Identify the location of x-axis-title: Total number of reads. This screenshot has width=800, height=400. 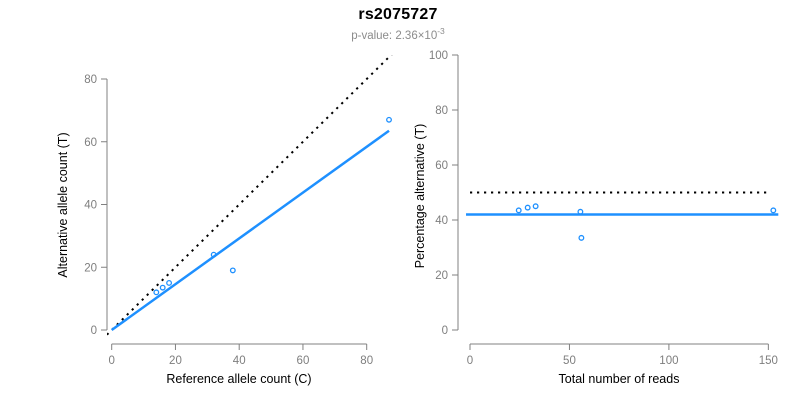
(619, 379).